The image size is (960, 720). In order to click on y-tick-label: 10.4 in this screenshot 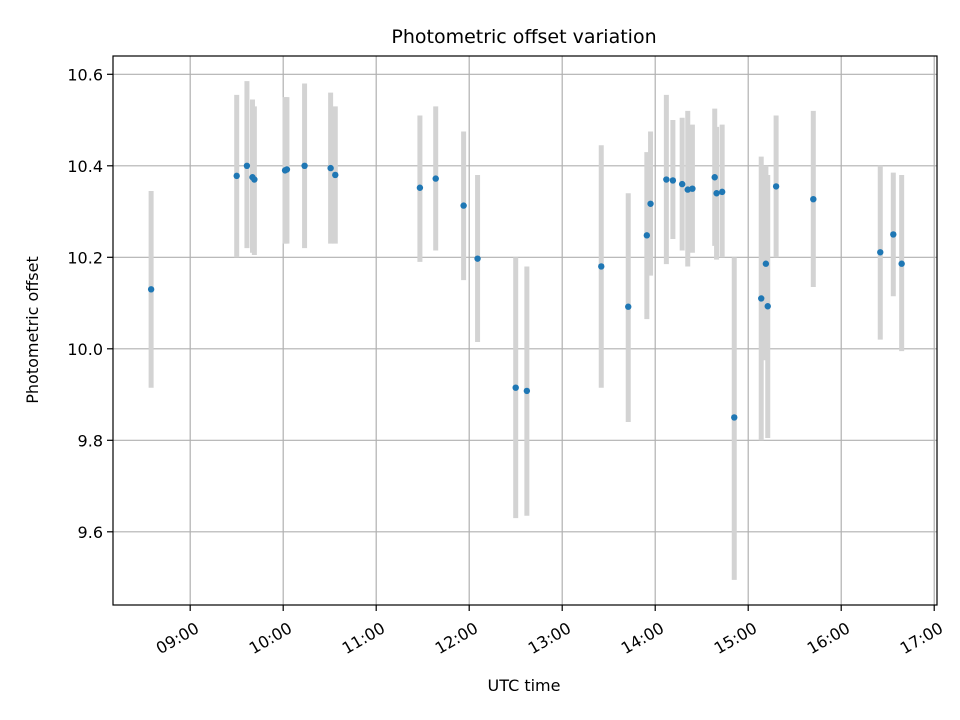, I will do `click(85, 166)`.